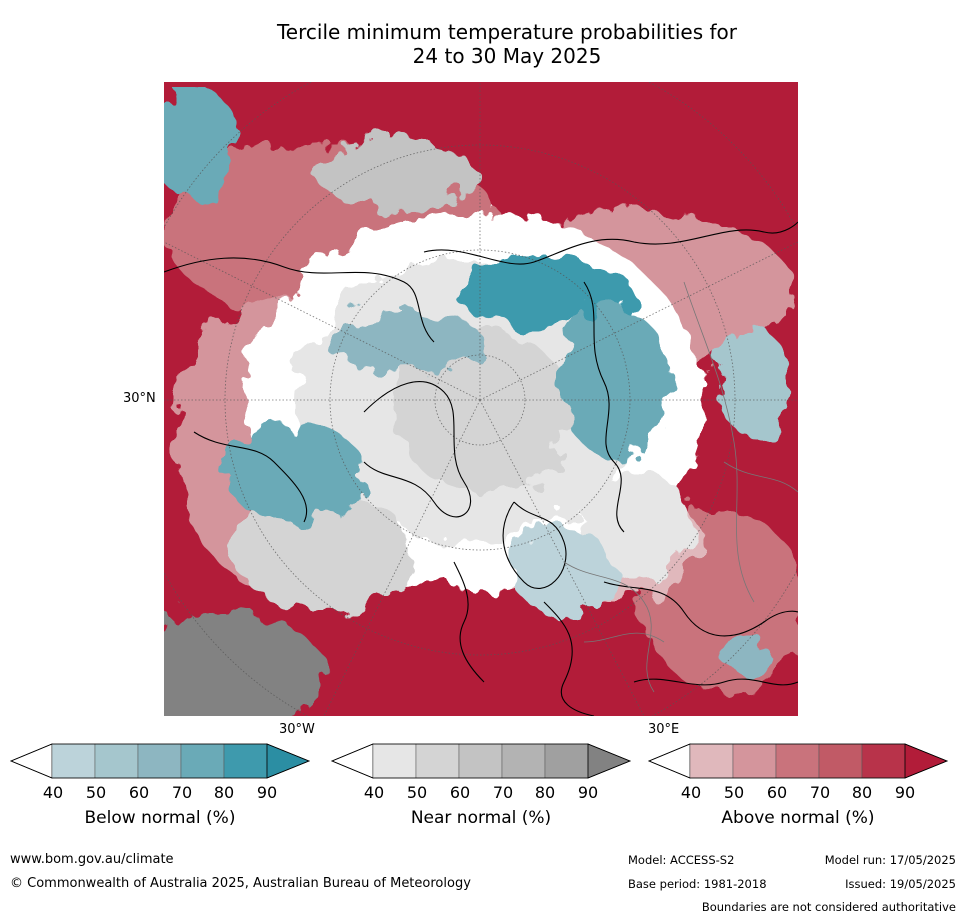 The height and width of the screenshot is (919, 965). I want to click on colorbar-above-label: Above normal (%), so click(798, 818).